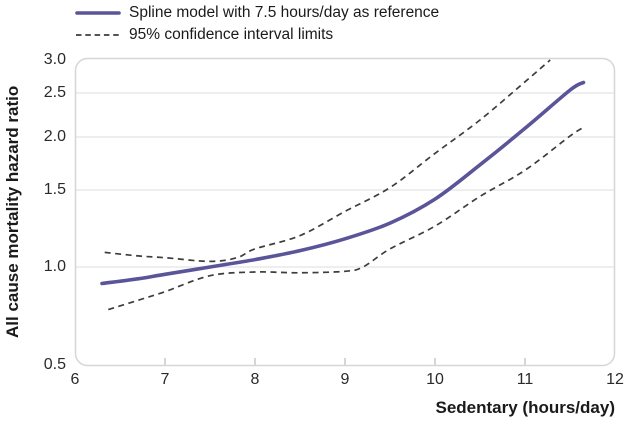 The width and height of the screenshot is (630, 434). I want to click on x-tick-label: 6, so click(75, 379).